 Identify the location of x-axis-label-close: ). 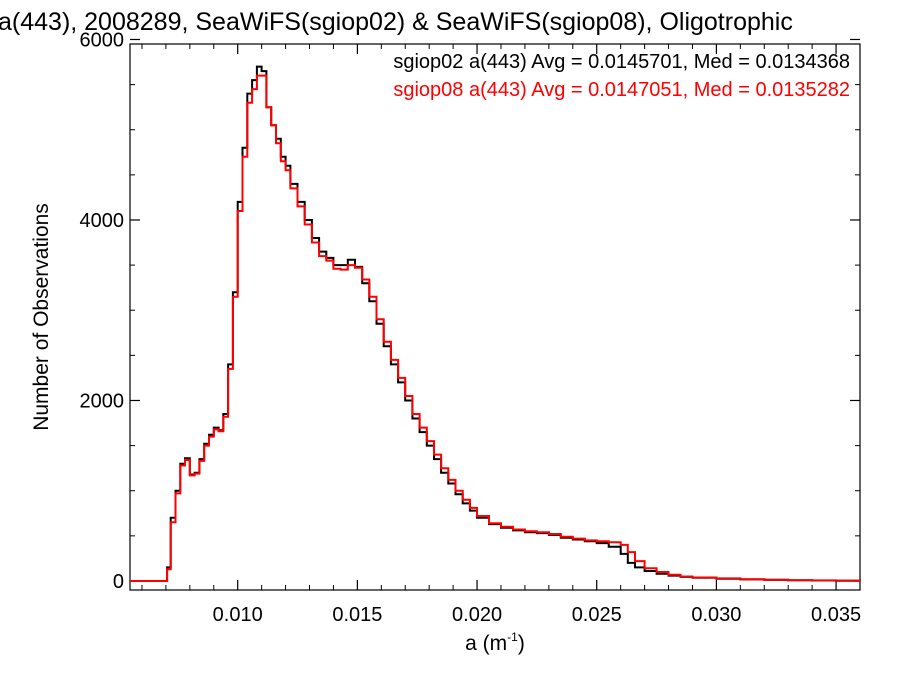
(521, 643).